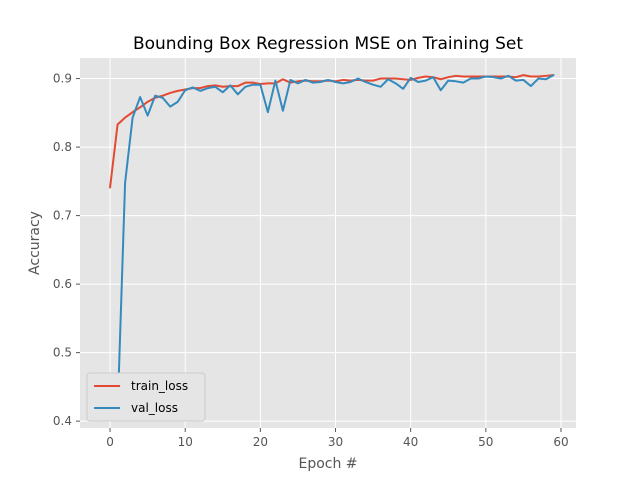 The height and width of the screenshot is (480, 640). I want to click on x-tick-label: 30, so click(335, 442).